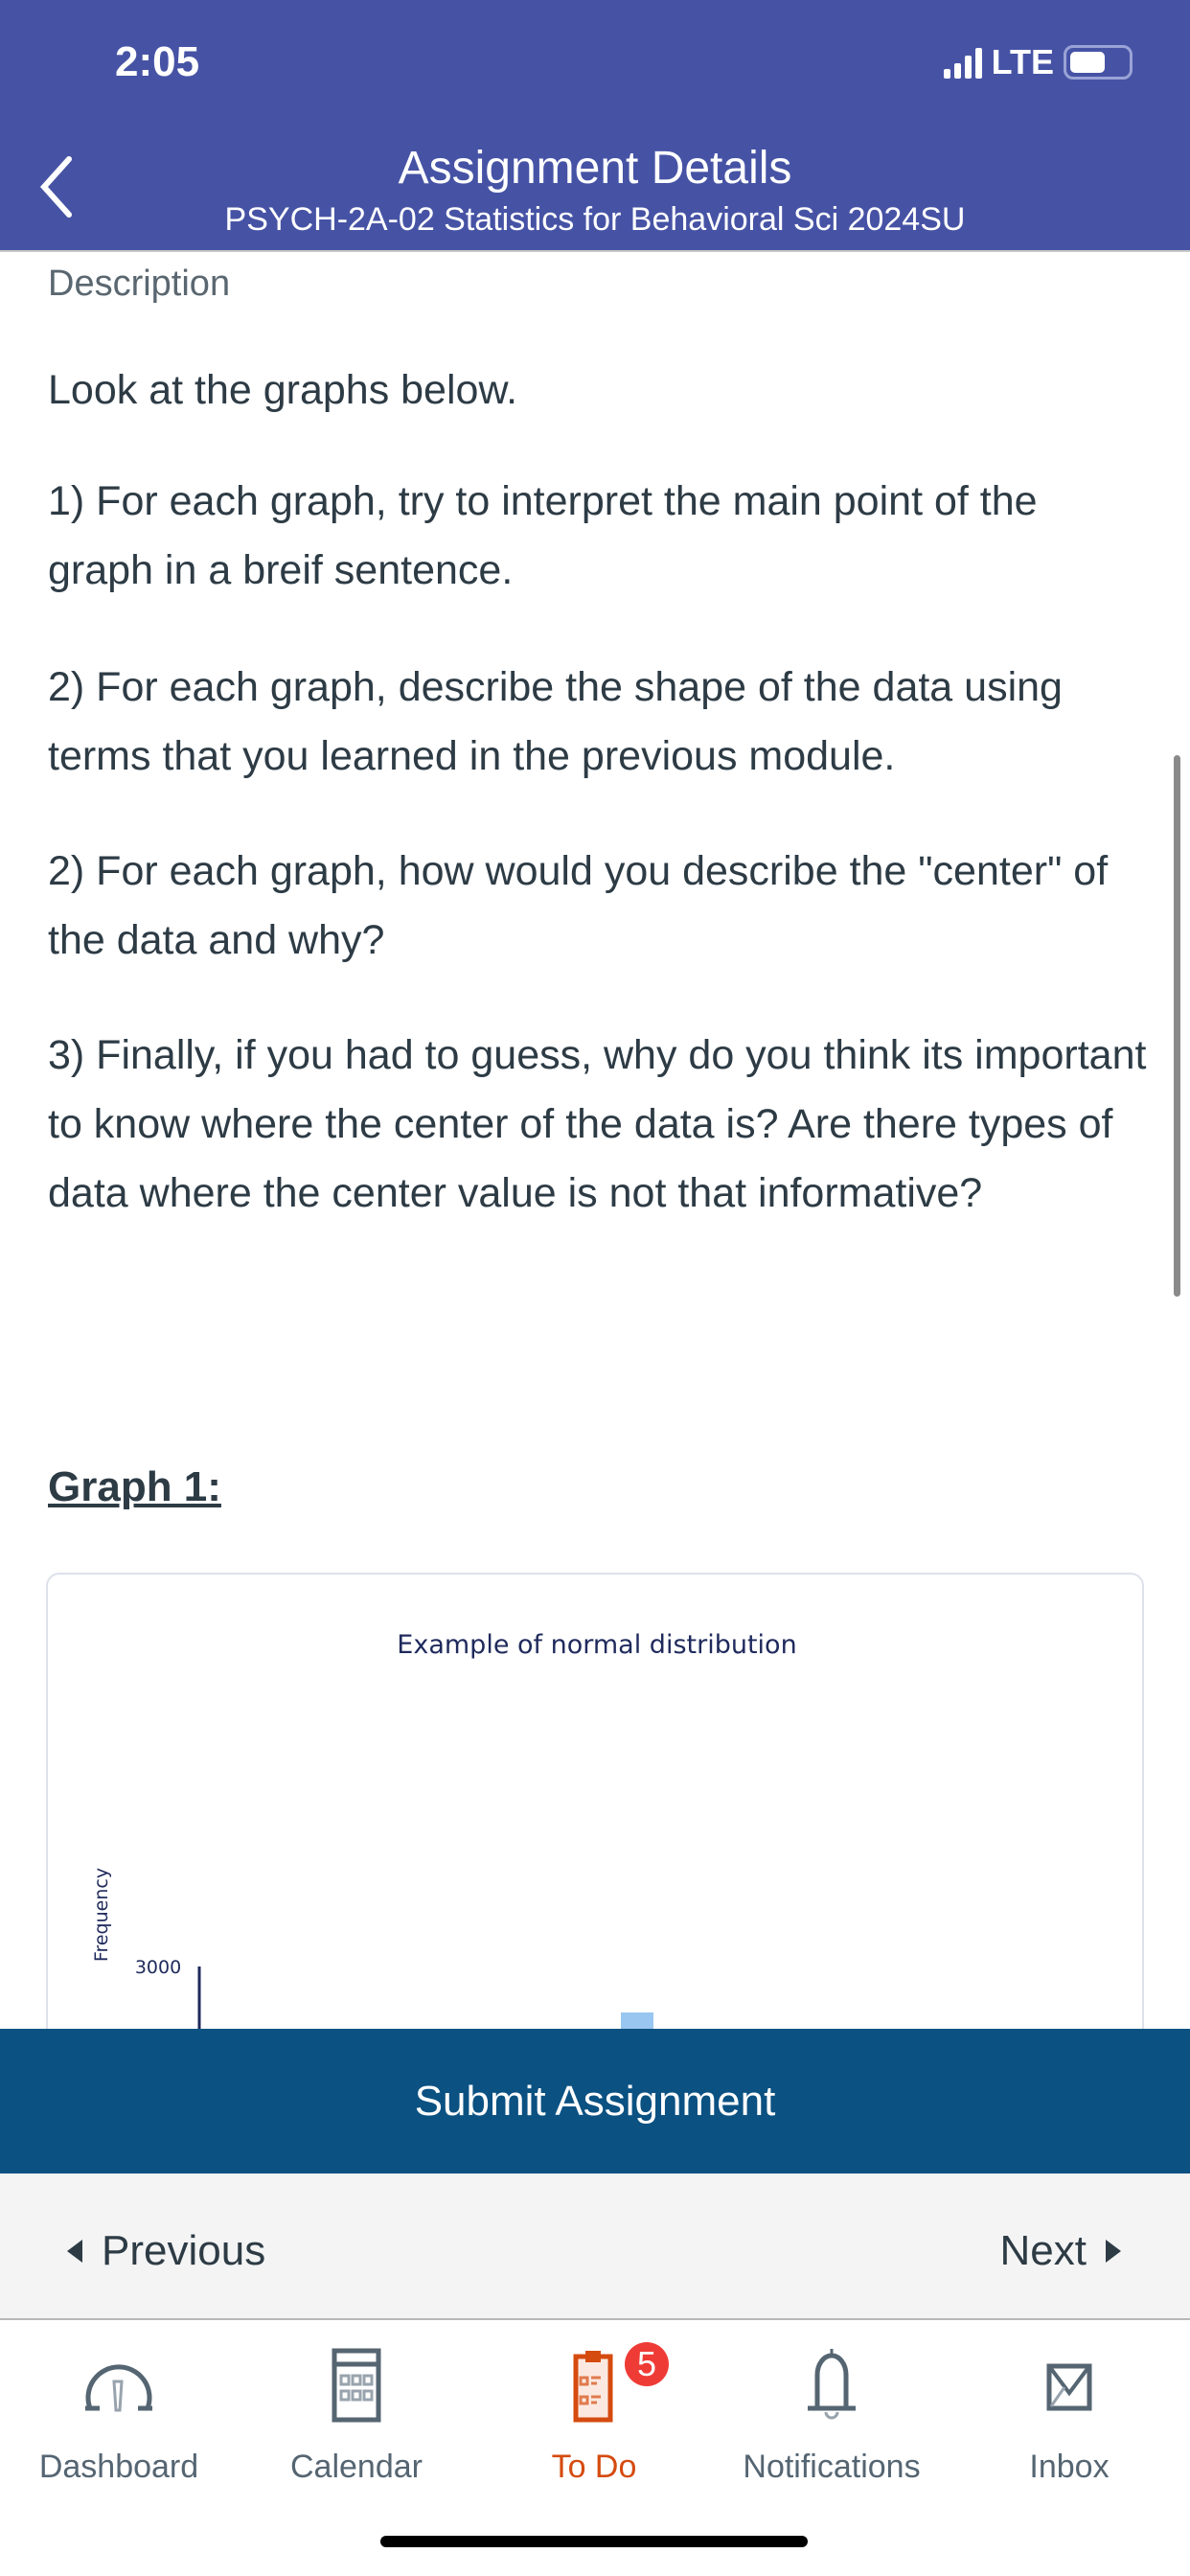 This screenshot has height=2576, width=1190. Describe the element at coordinates (158, 1967) in the screenshot. I see `y-tick-label: 3000` at that location.